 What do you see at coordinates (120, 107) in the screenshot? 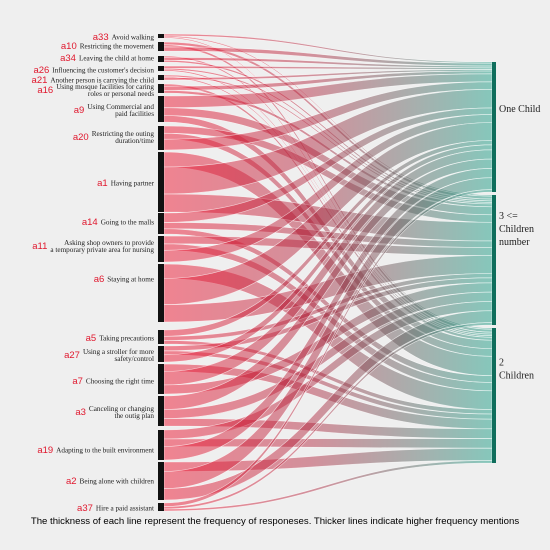
I see `node-description: Using Commercial and` at bounding box center [120, 107].